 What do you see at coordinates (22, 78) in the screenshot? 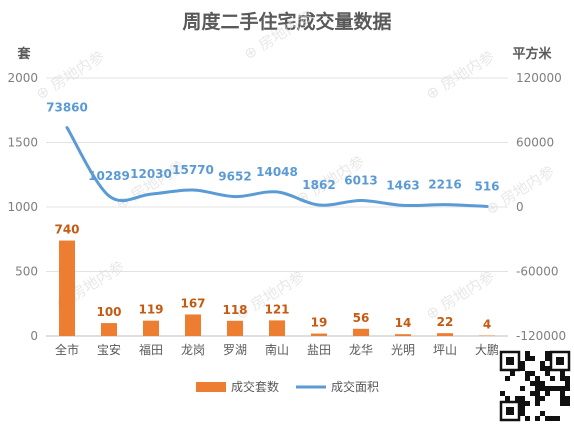
I see `left-axis-tick-label: 2000` at bounding box center [22, 78].